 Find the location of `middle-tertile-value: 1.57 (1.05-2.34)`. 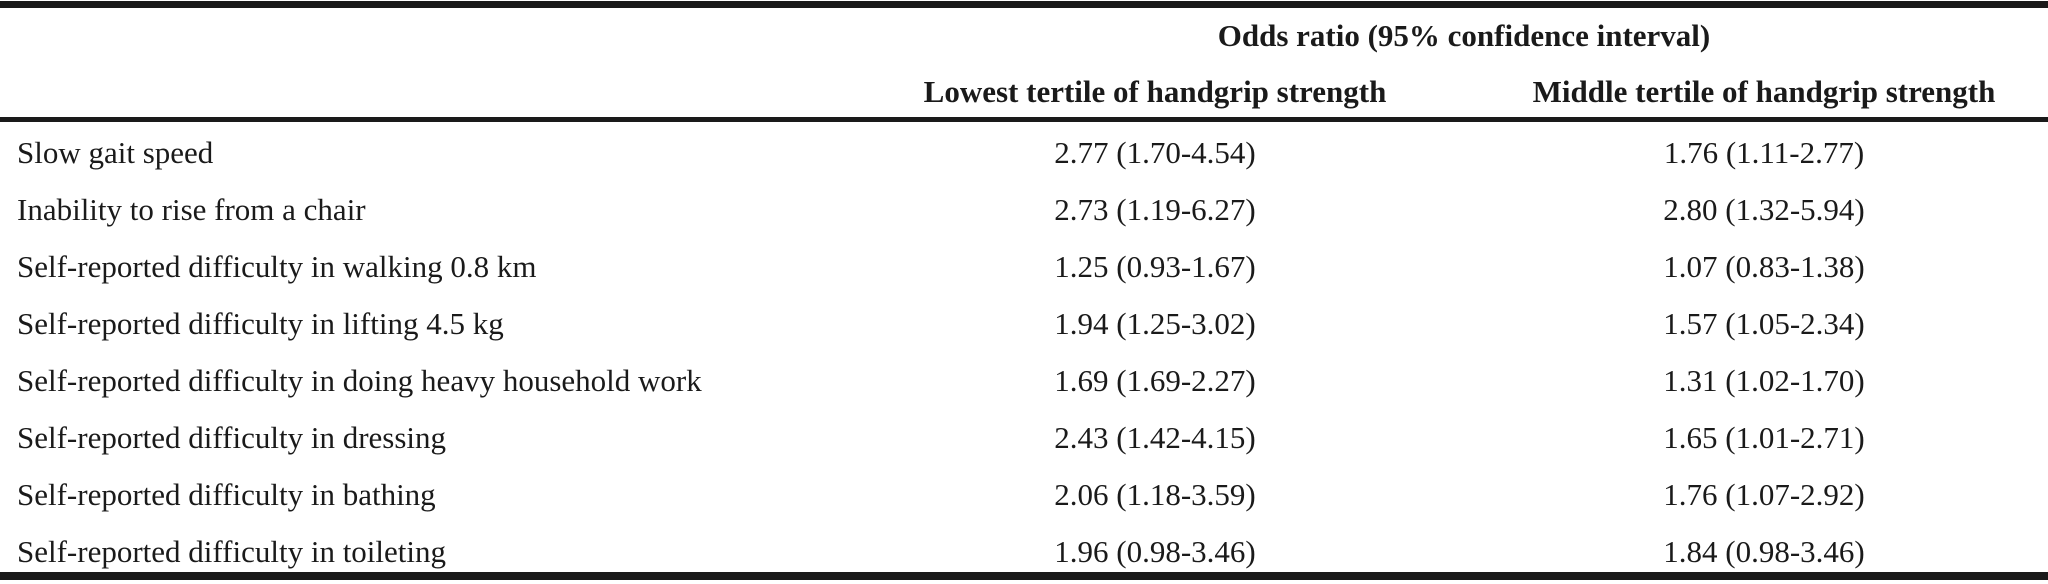

middle-tertile-value: 1.57 (1.05-2.34) is located at coordinates (1764, 323).